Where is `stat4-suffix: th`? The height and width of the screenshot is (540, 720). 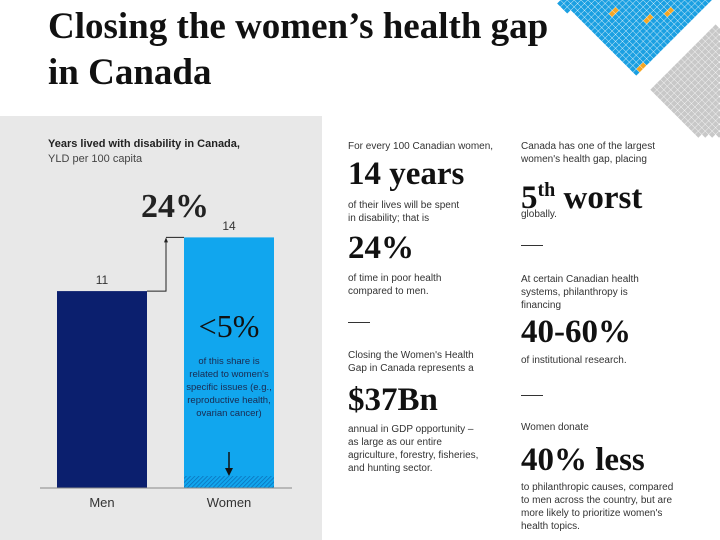 stat4-suffix: th is located at coordinates (546, 190).